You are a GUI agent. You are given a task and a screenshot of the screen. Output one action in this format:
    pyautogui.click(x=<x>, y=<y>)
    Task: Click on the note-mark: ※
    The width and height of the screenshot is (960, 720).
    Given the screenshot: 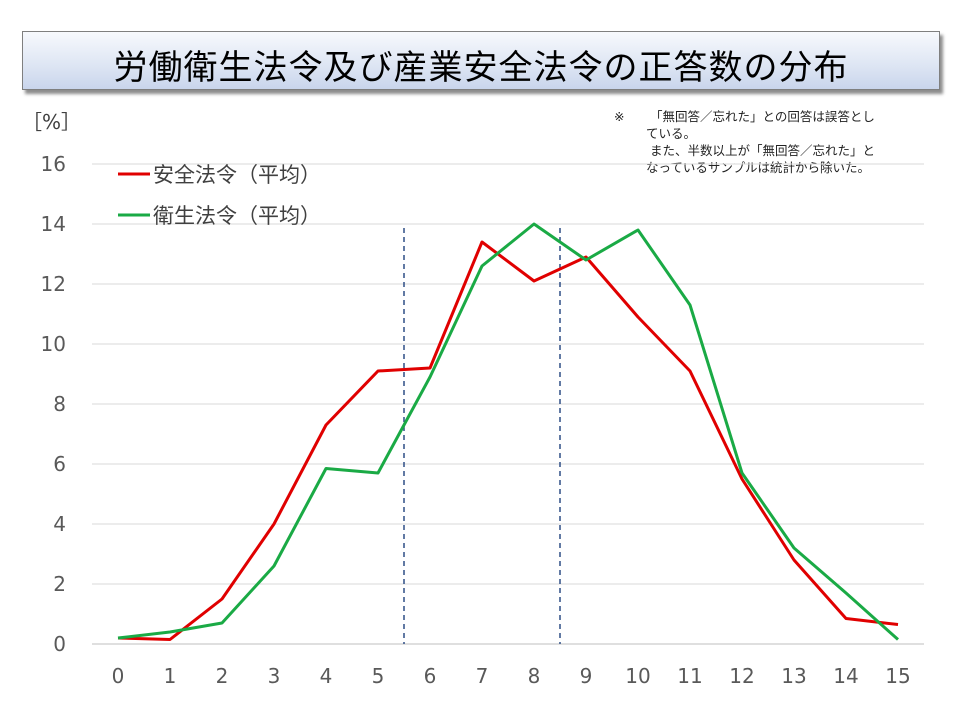 What is the action you would take?
    pyautogui.click(x=619, y=116)
    